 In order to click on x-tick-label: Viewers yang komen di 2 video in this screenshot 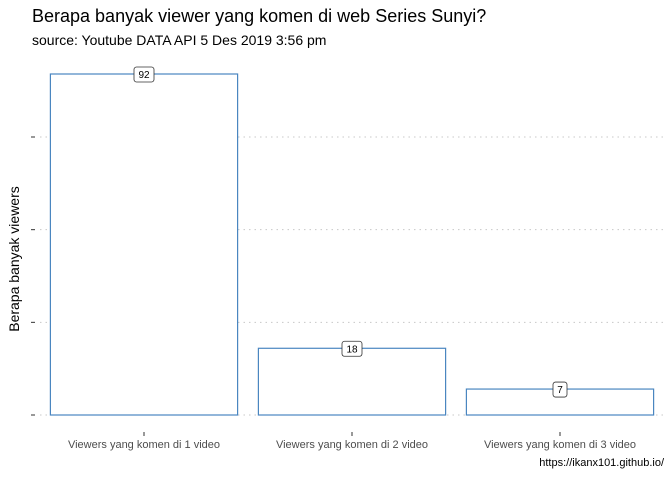, I will do `click(352, 445)`.